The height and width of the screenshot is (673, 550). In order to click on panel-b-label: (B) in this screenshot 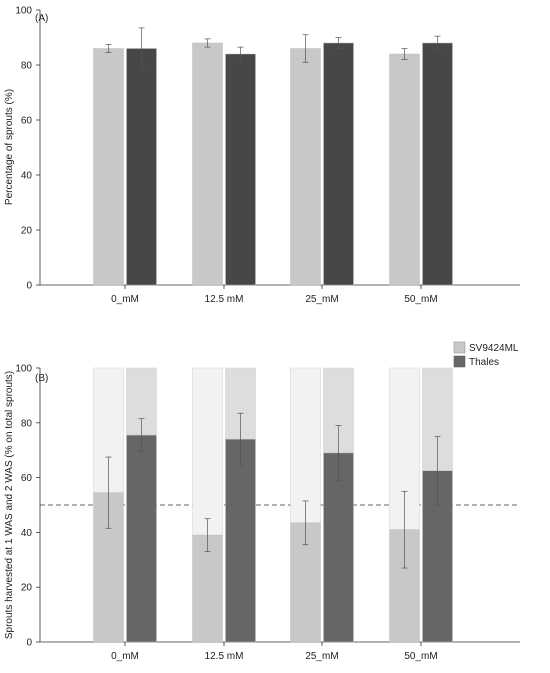, I will do `click(41, 378)`.